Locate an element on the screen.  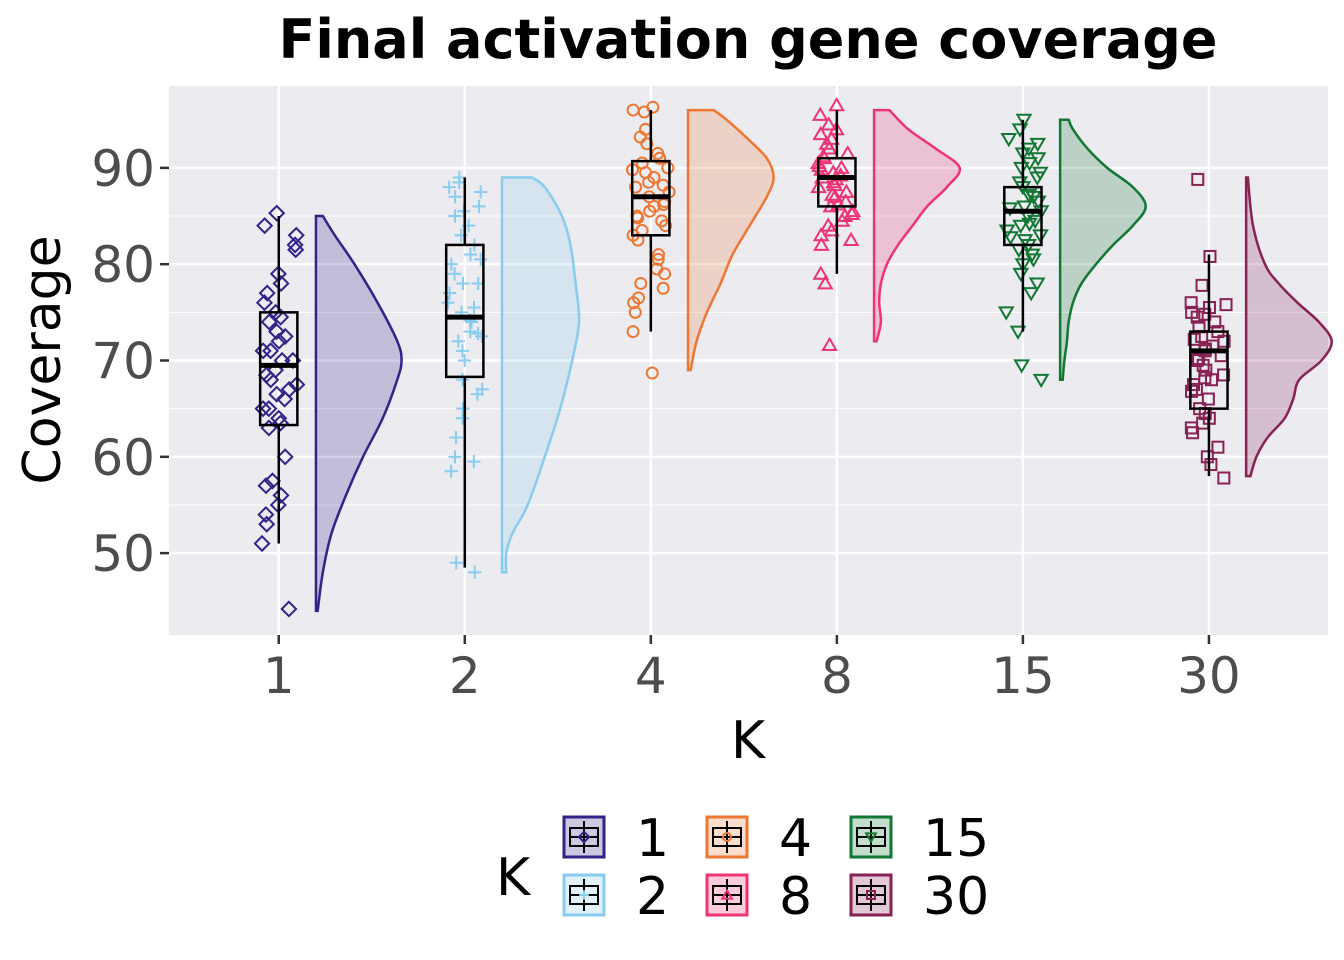
y-tick-label: 70 is located at coordinates (123, 362).